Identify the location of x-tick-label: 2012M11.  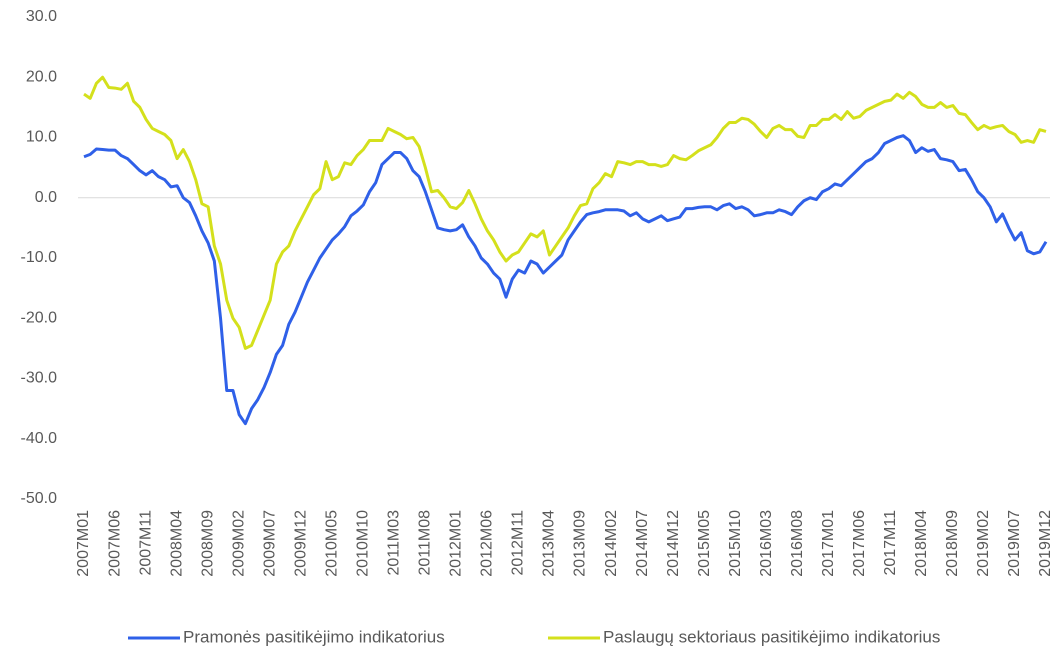
(518, 543).